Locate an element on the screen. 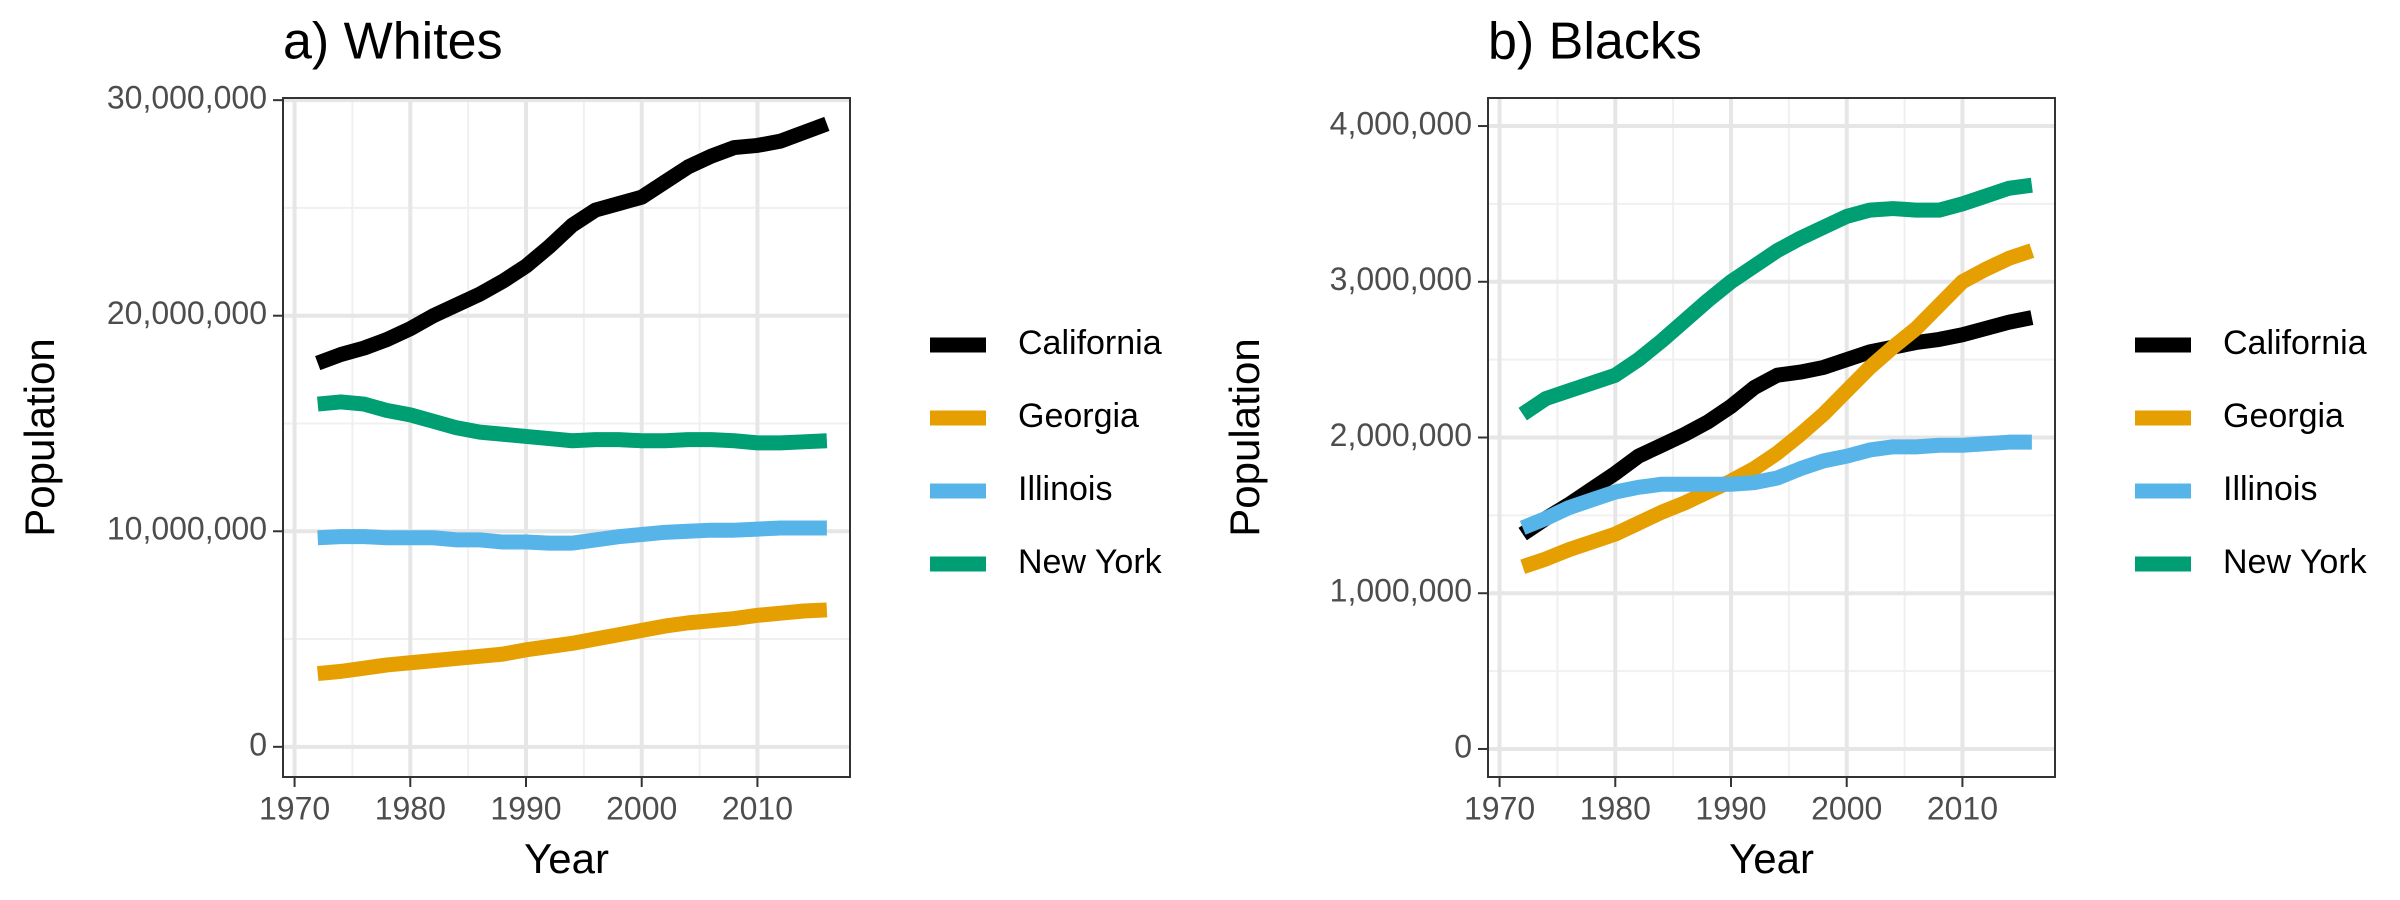 The image size is (2400, 900). y-tick-label: 1,000,000 is located at coordinates (1401, 591).